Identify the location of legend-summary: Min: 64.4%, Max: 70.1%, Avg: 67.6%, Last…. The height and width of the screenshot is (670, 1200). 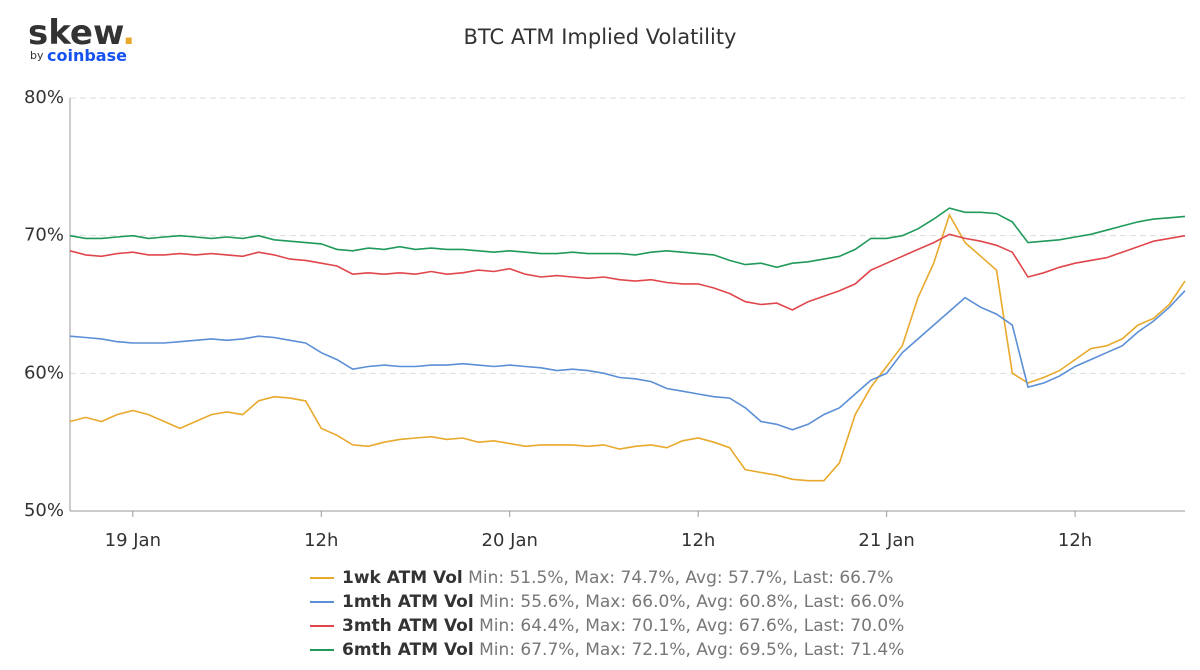
(691, 626).